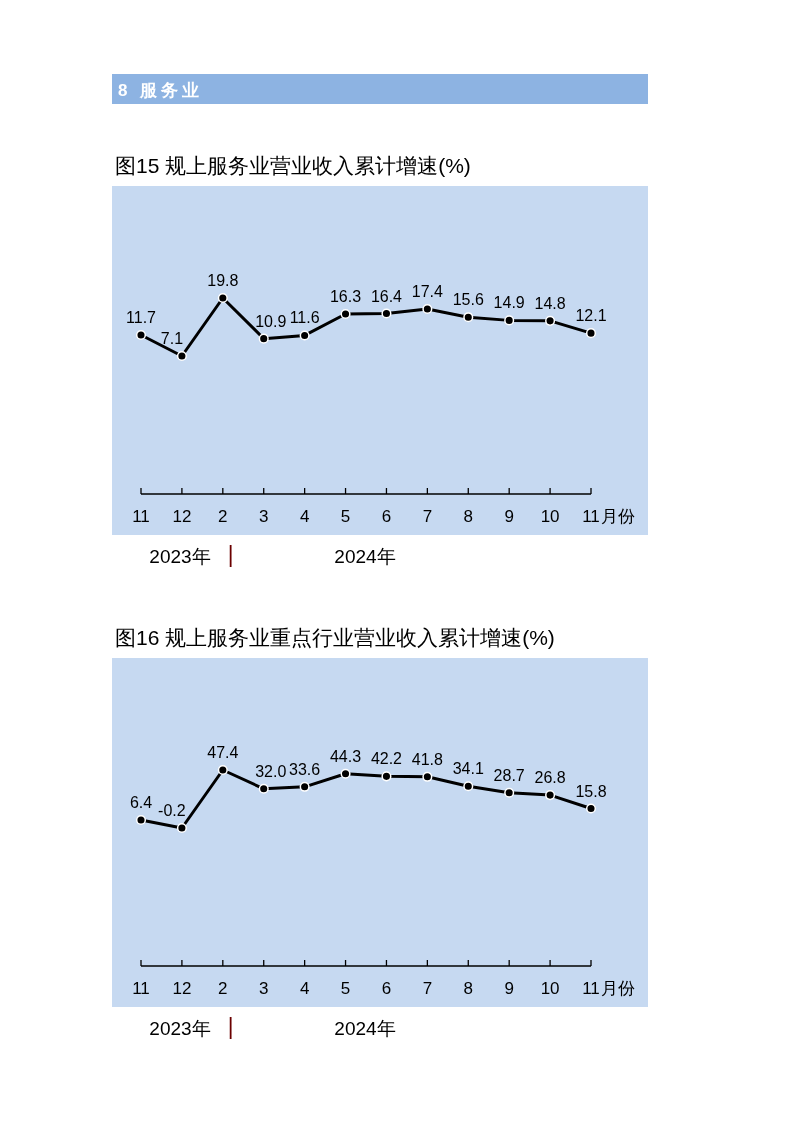  Describe the element at coordinates (141, 802) in the screenshot. I see `data-label: 6.4` at that location.